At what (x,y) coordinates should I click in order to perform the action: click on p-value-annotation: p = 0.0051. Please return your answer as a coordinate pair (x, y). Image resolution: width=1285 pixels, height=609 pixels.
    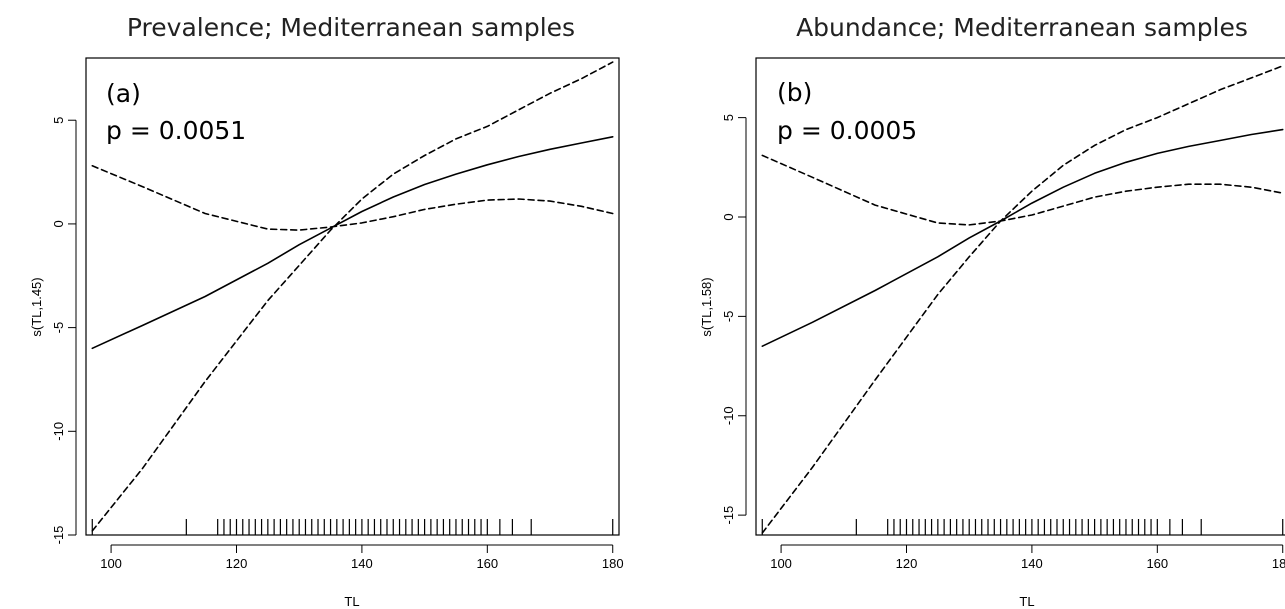
    Looking at the image, I should click on (176, 130).